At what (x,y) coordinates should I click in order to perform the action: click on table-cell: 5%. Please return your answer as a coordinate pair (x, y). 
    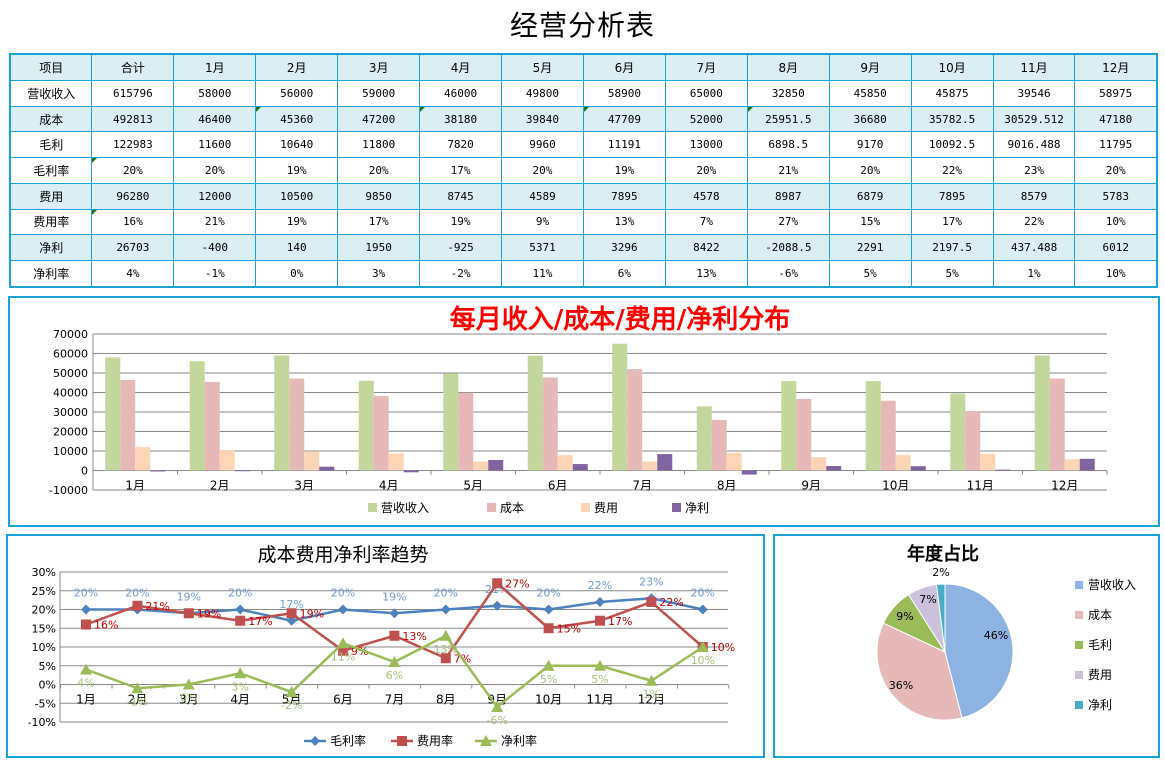
    Looking at the image, I should click on (952, 273).